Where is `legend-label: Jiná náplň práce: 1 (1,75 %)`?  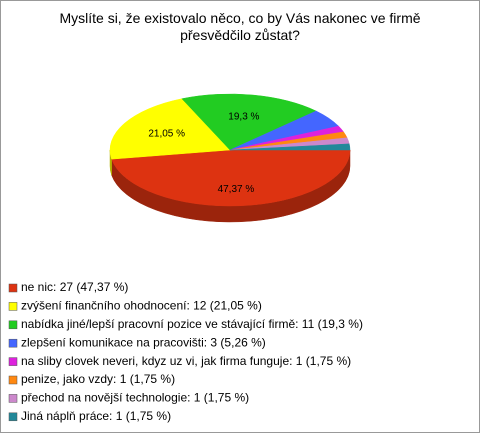
legend-label: Jiná náplň práce: 1 (1,75 %) is located at coordinates (96, 416).